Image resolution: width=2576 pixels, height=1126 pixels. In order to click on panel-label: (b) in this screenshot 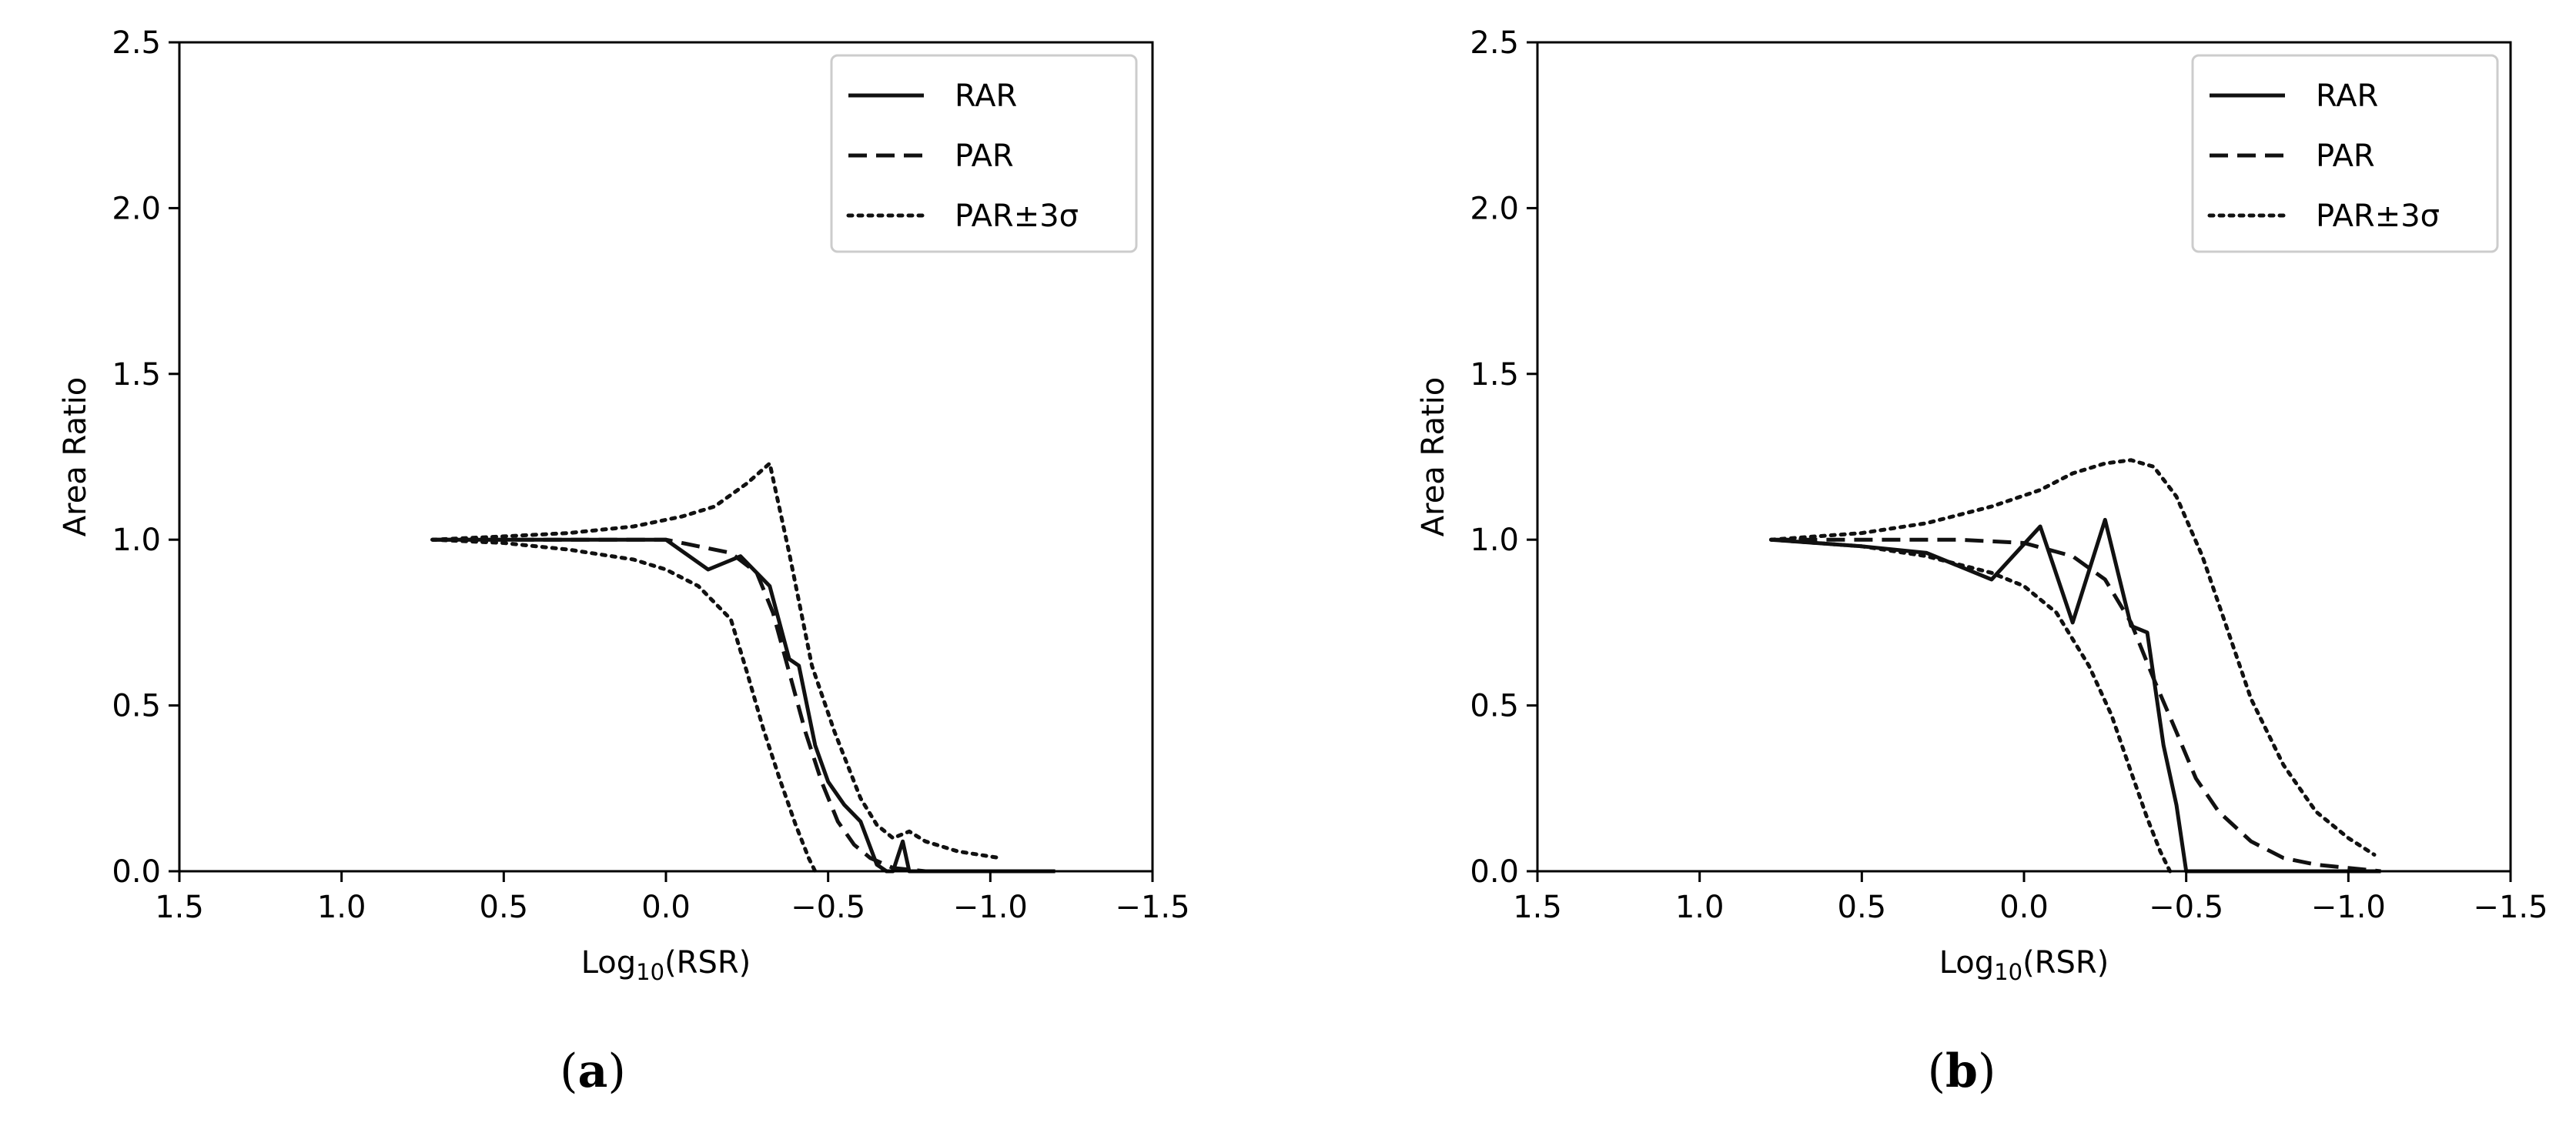, I will do `click(1962, 1071)`.